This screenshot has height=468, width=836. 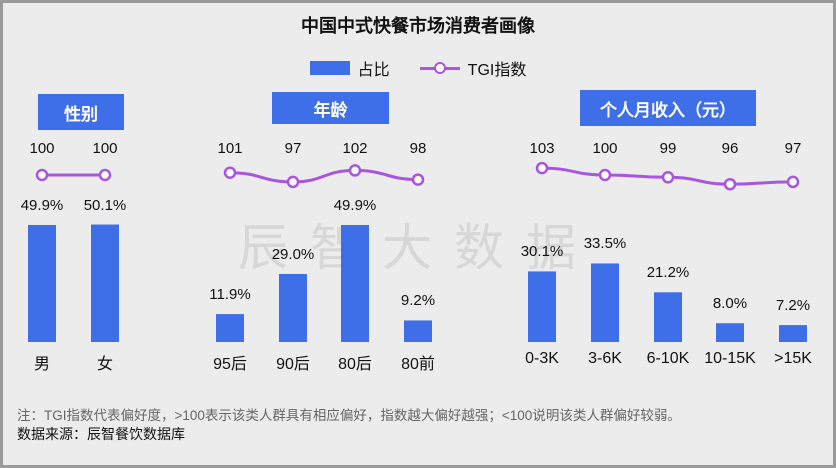 What do you see at coordinates (668, 148) in the screenshot?
I see `tgi-value-label: 99` at bounding box center [668, 148].